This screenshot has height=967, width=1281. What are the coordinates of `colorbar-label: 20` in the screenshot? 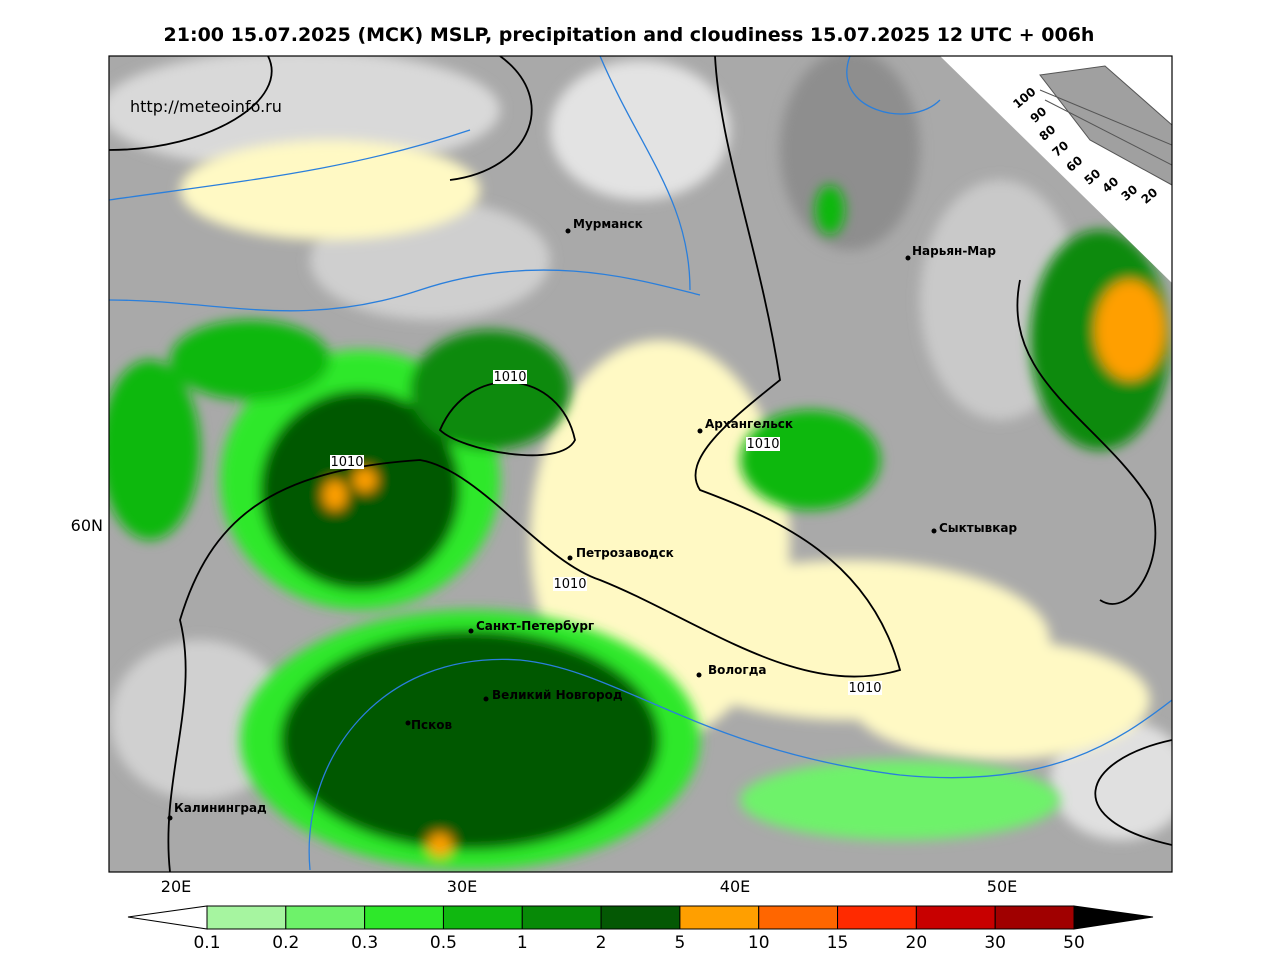 It's located at (917, 943).